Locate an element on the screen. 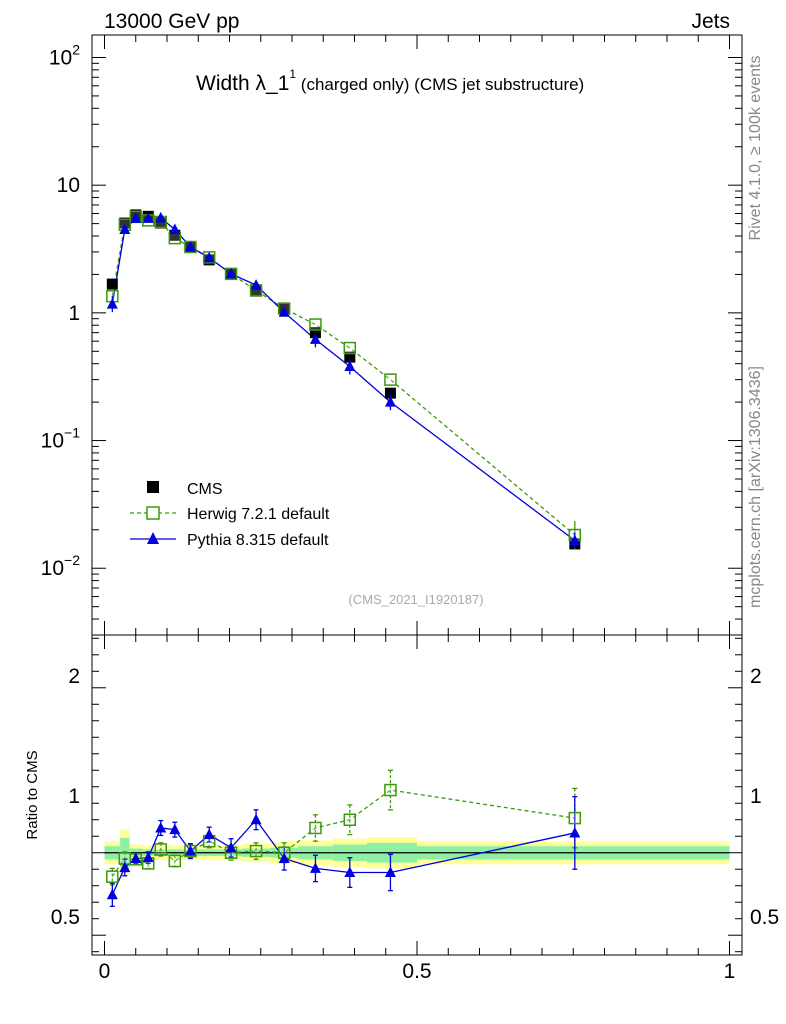 The image size is (786, 1024). ratio-ytick-label-right-2: 2 is located at coordinates (756, 676).